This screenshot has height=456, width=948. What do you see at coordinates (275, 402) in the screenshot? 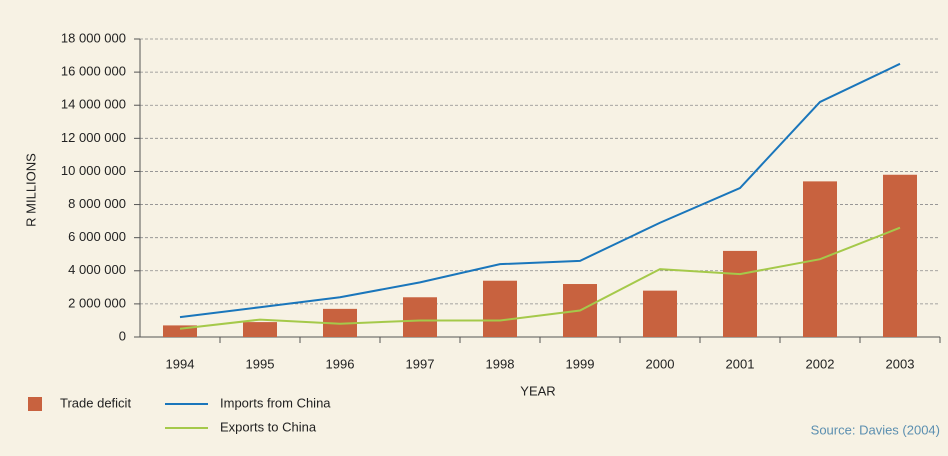
I see `legend-label: Imports from China` at bounding box center [275, 402].